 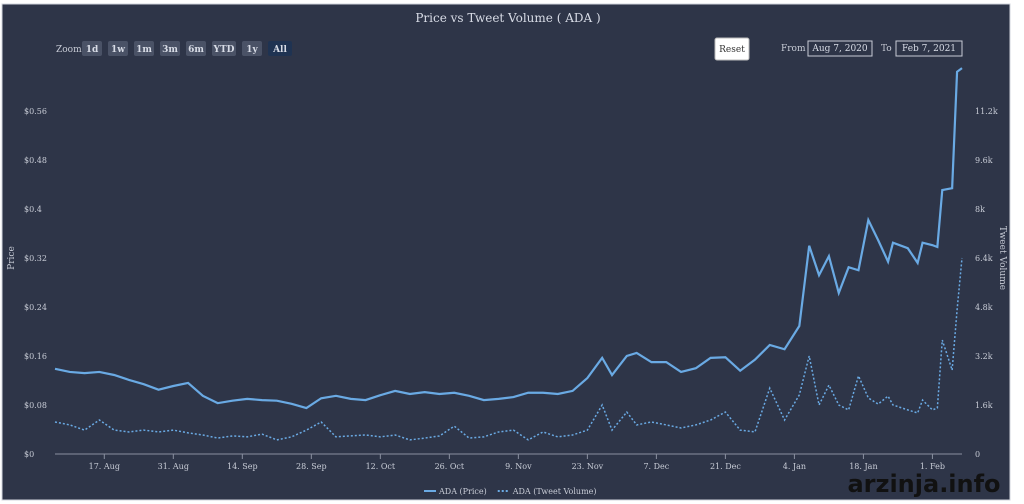 I want to click on to-input, so click(x=929, y=48).